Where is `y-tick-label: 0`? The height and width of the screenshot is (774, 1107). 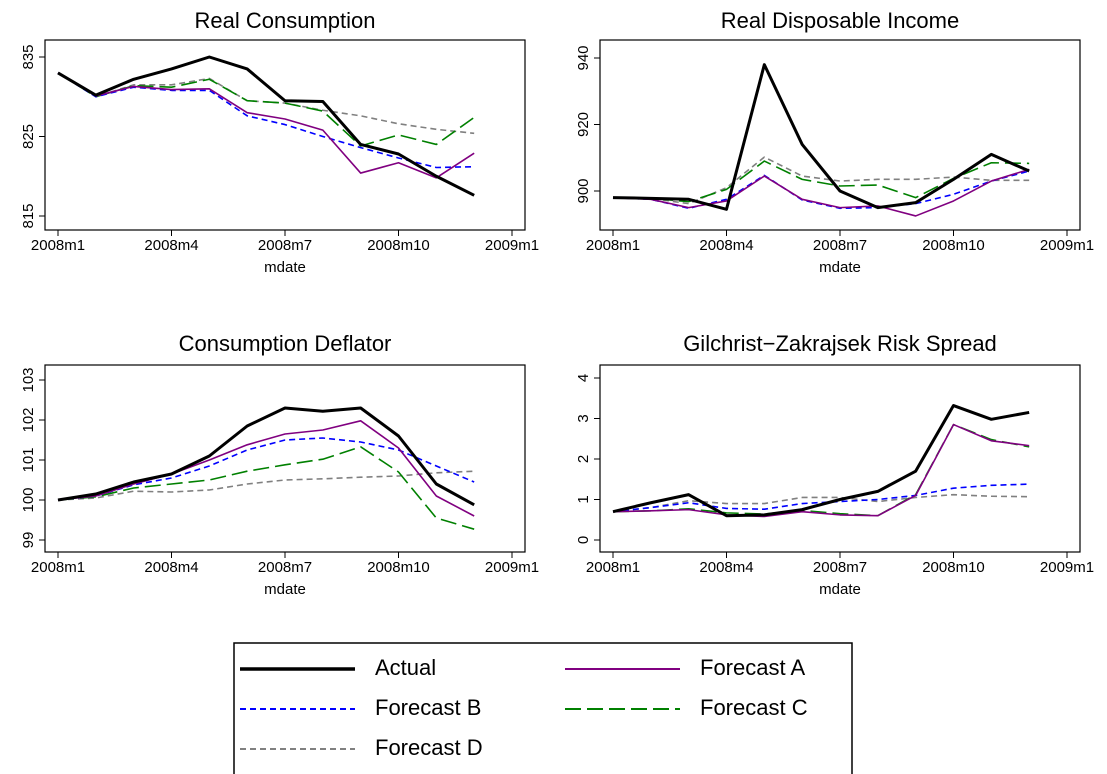 y-tick-label: 0 is located at coordinates (583, 540).